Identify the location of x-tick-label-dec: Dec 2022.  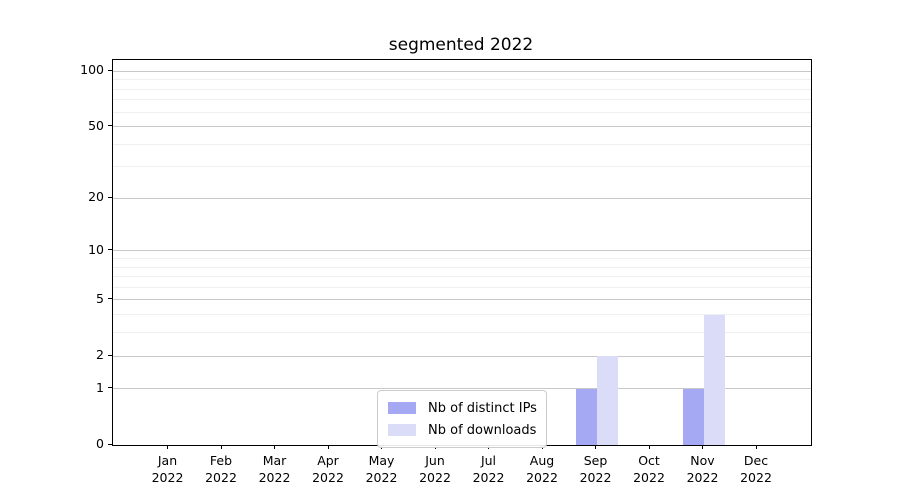
(756, 469).